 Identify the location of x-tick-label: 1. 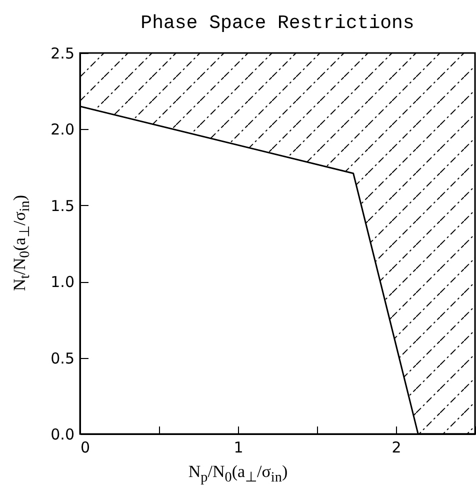
(239, 447).